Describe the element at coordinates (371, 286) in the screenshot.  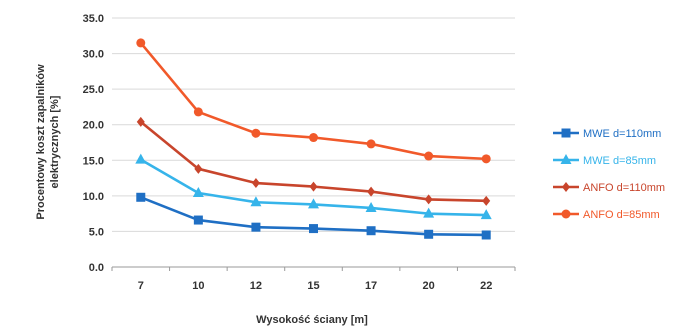
I see `x-tick-label: 17` at that location.